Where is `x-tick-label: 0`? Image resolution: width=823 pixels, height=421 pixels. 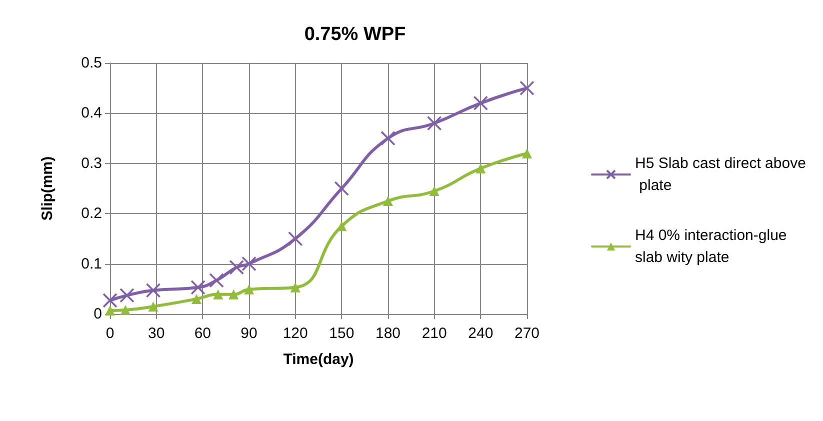 x-tick-label: 0 is located at coordinates (110, 333).